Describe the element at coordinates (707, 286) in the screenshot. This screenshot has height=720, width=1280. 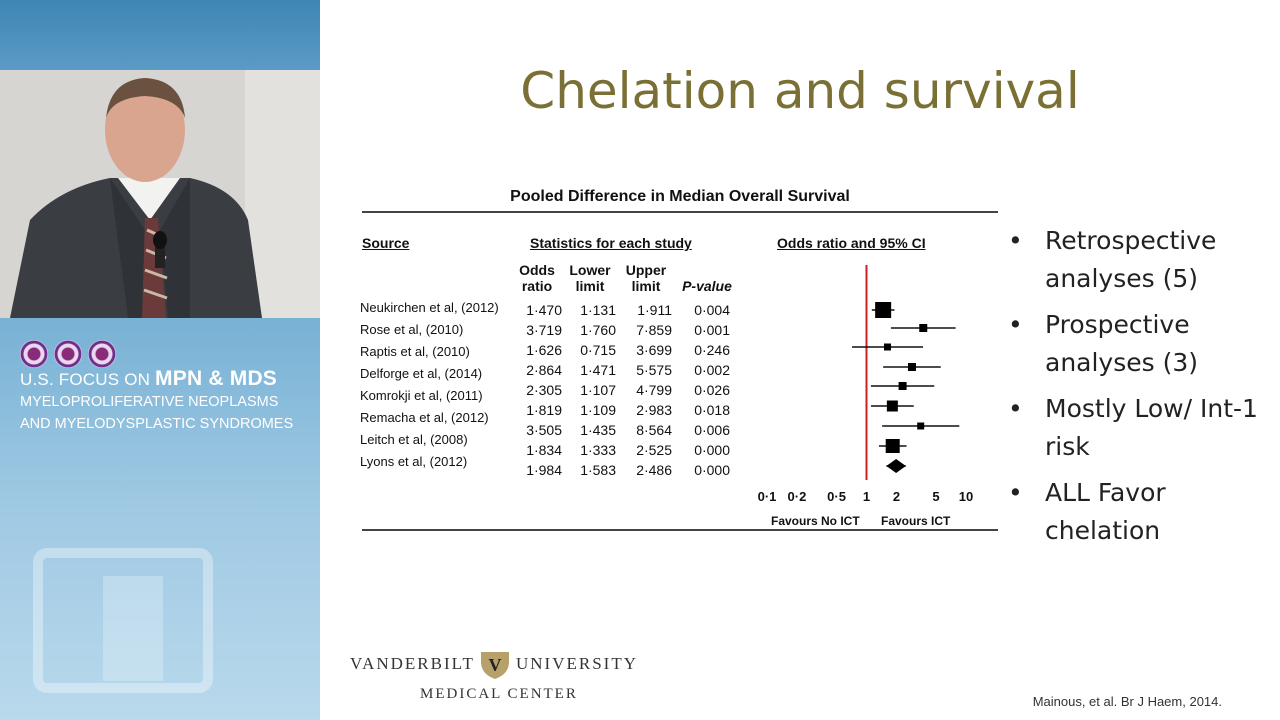
I see `subheader-p-value: P-value` at that location.